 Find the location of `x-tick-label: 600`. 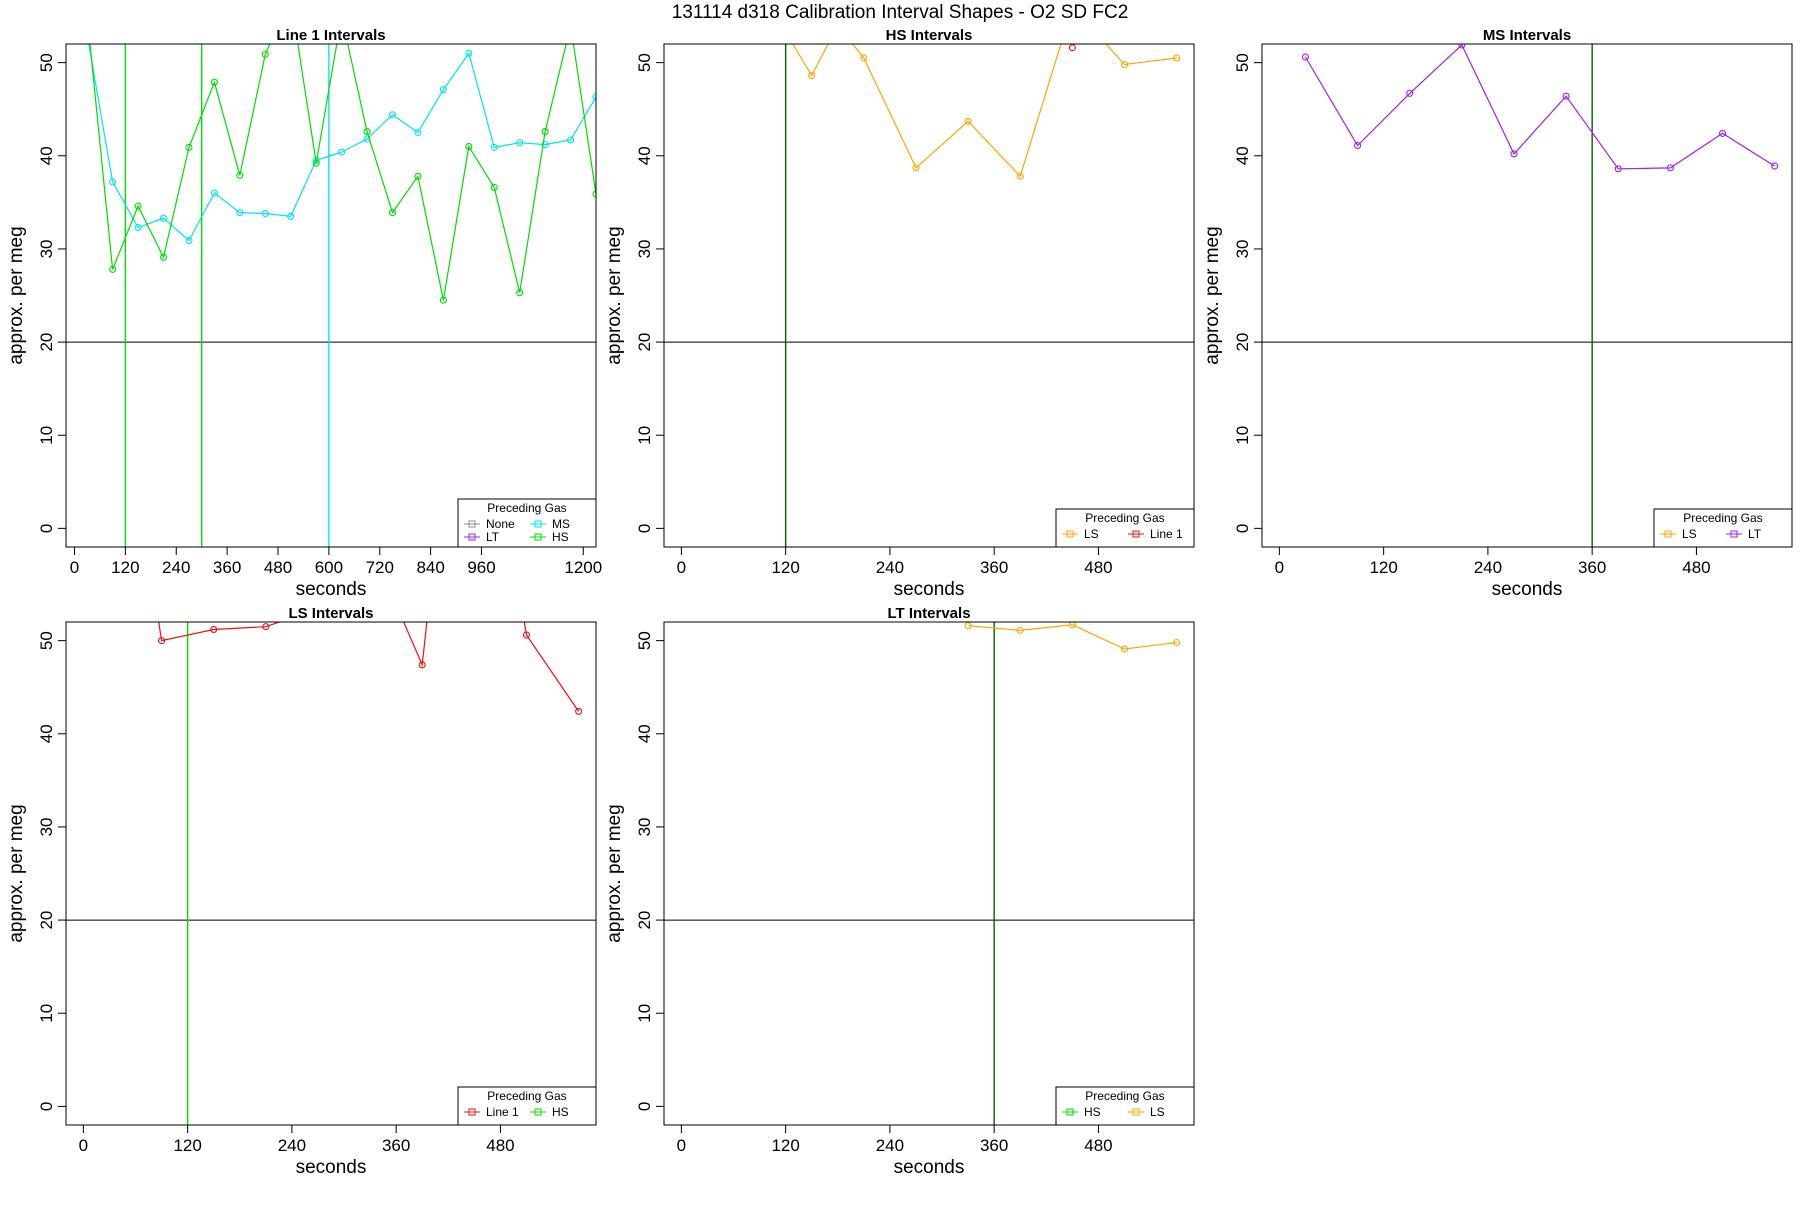

x-tick-label: 600 is located at coordinates (329, 567).